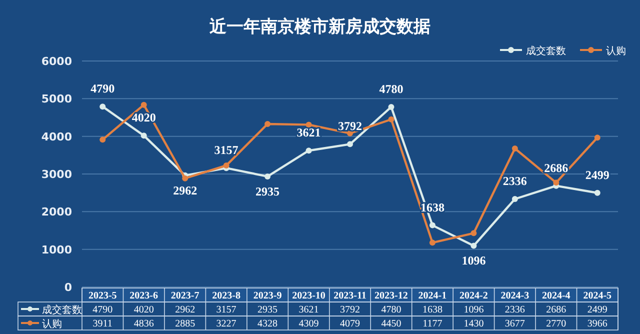  What do you see at coordinates (597, 175) in the screenshot?
I see `annotation: 2499` at bounding box center [597, 175].